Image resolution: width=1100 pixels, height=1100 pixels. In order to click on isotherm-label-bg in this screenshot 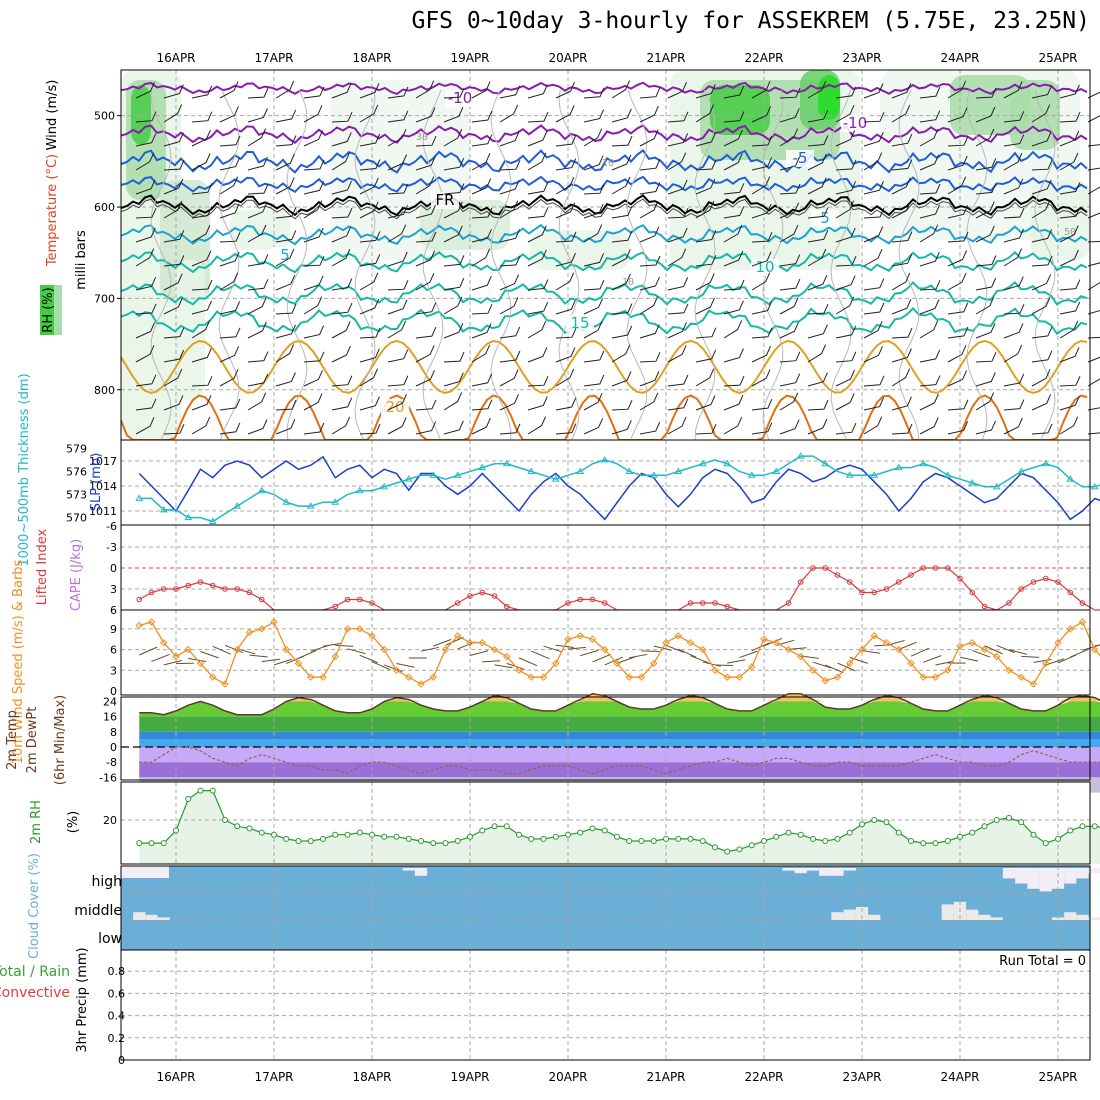, I will do `click(285, 255)`.